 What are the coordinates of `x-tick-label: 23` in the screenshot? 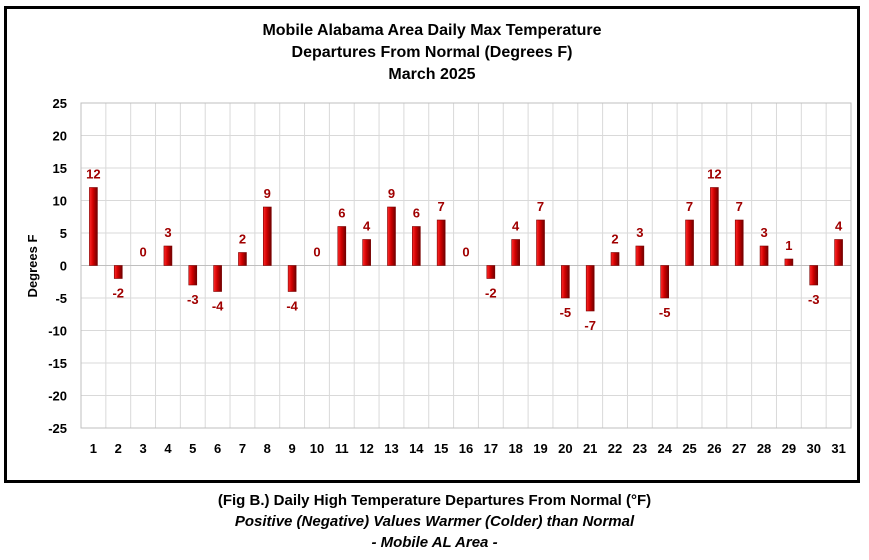 It's located at (640, 448).